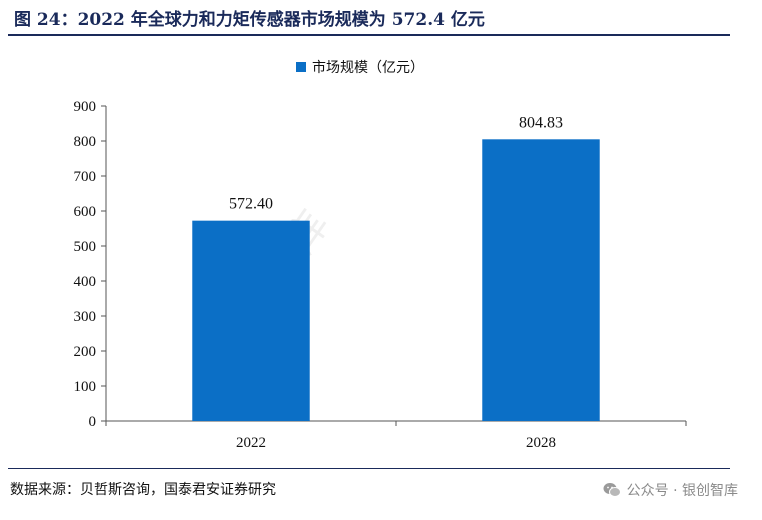 The width and height of the screenshot is (762, 520). What do you see at coordinates (251, 443) in the screenshot?
I see `x-tick-label: 2022` at bounding box center [251, 443].